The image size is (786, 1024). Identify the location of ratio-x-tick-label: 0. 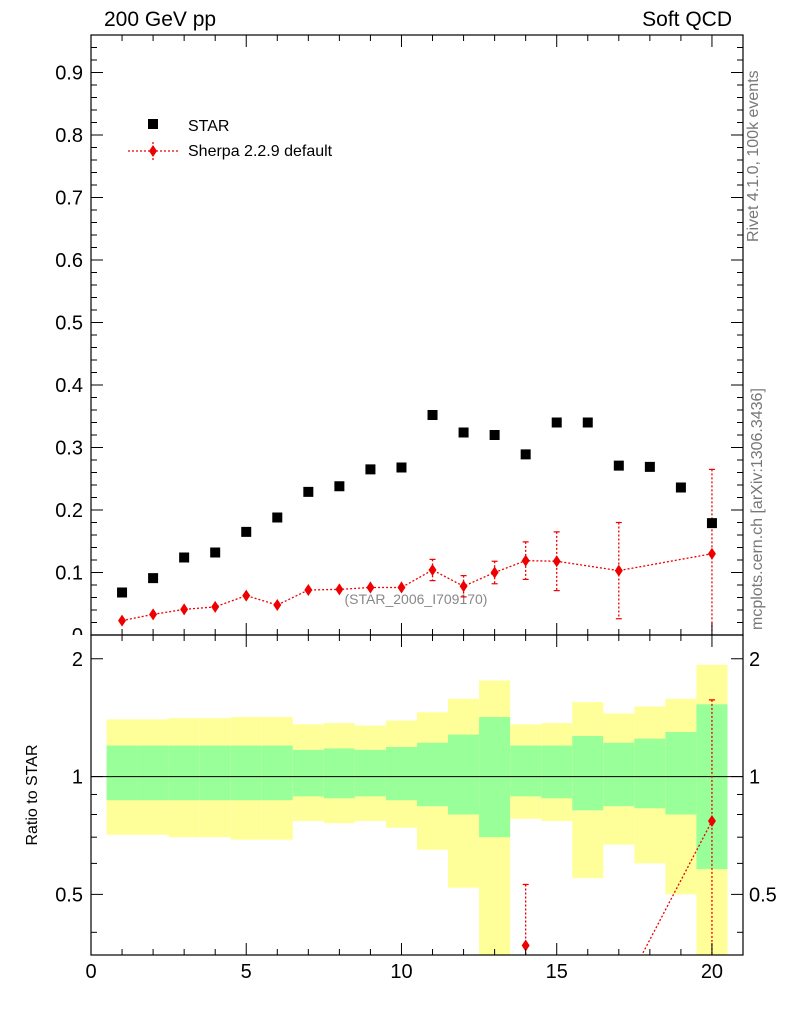
(90, 972).